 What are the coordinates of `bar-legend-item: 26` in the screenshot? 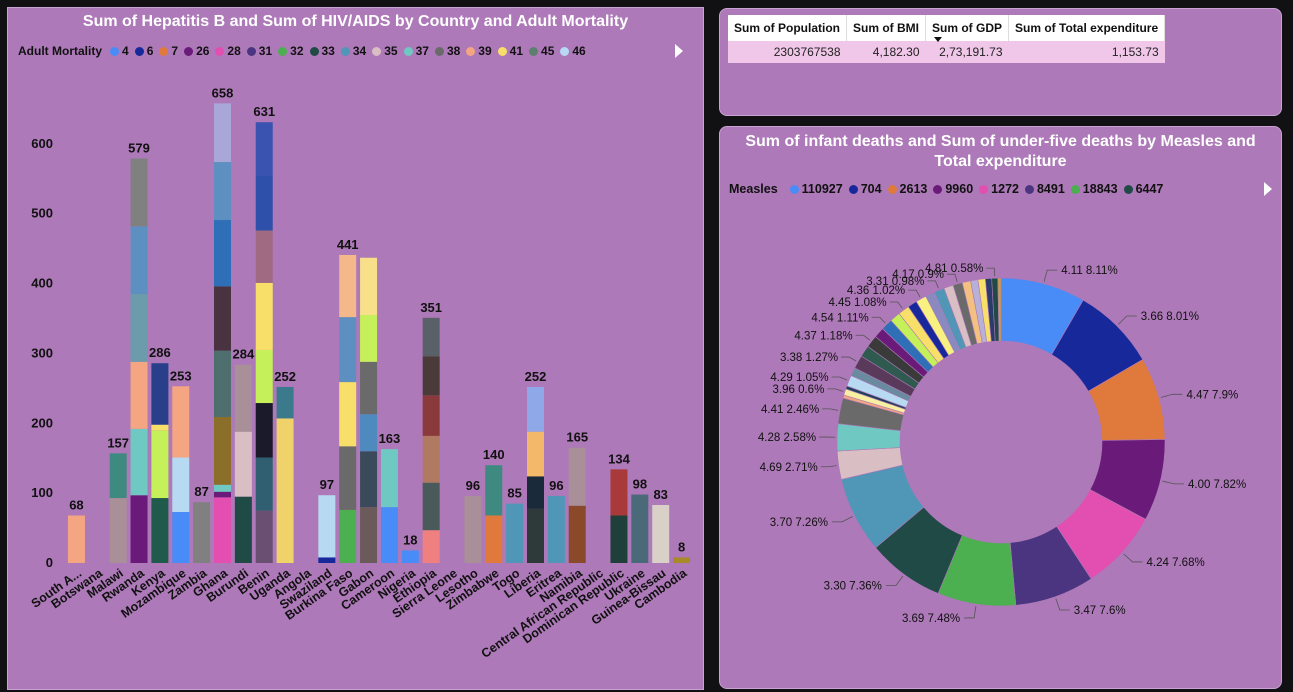 It's located at (196, 51).